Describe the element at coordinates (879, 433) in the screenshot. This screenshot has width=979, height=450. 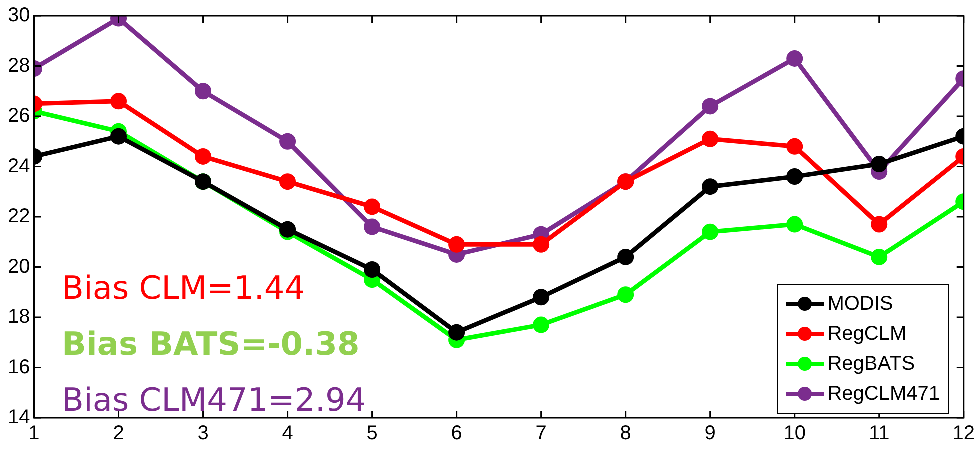
I see `x-tick-label: 11` at that location.